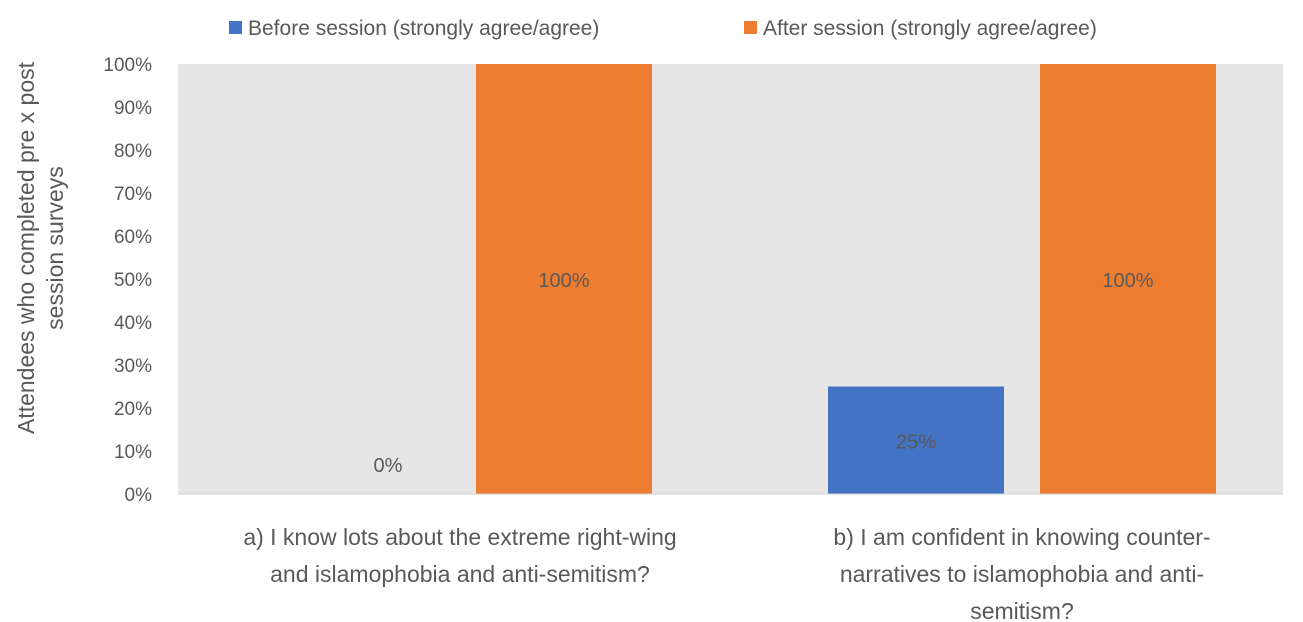 The width and height of the screenshot is (1303, 622). I want to click on y-tick-label: 60%, so click(133, 237).